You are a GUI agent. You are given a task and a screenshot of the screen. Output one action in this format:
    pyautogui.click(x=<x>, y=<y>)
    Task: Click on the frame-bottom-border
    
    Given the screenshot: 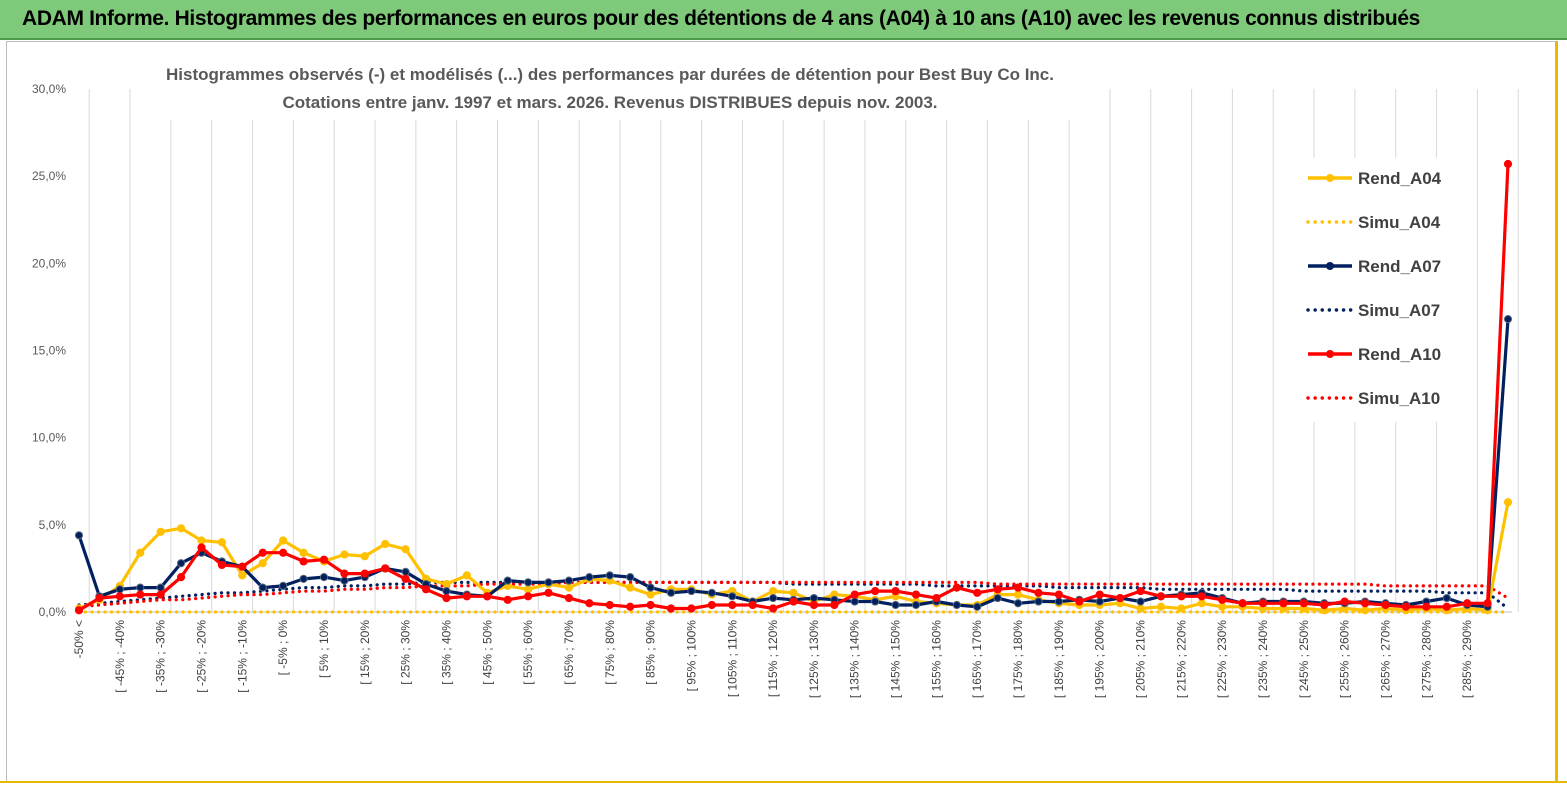 What is the action you would take?
    pyautogui.click(x=783, y=785)
    